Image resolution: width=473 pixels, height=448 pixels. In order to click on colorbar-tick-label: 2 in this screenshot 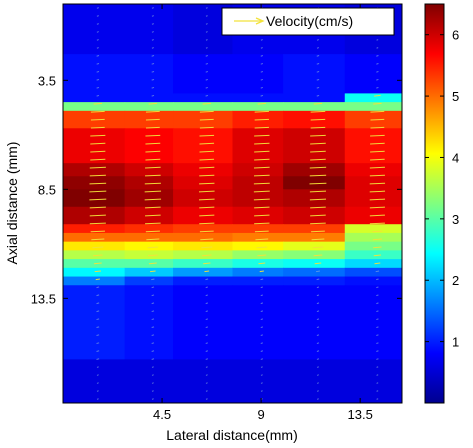, I will do `click(455, 280)`.